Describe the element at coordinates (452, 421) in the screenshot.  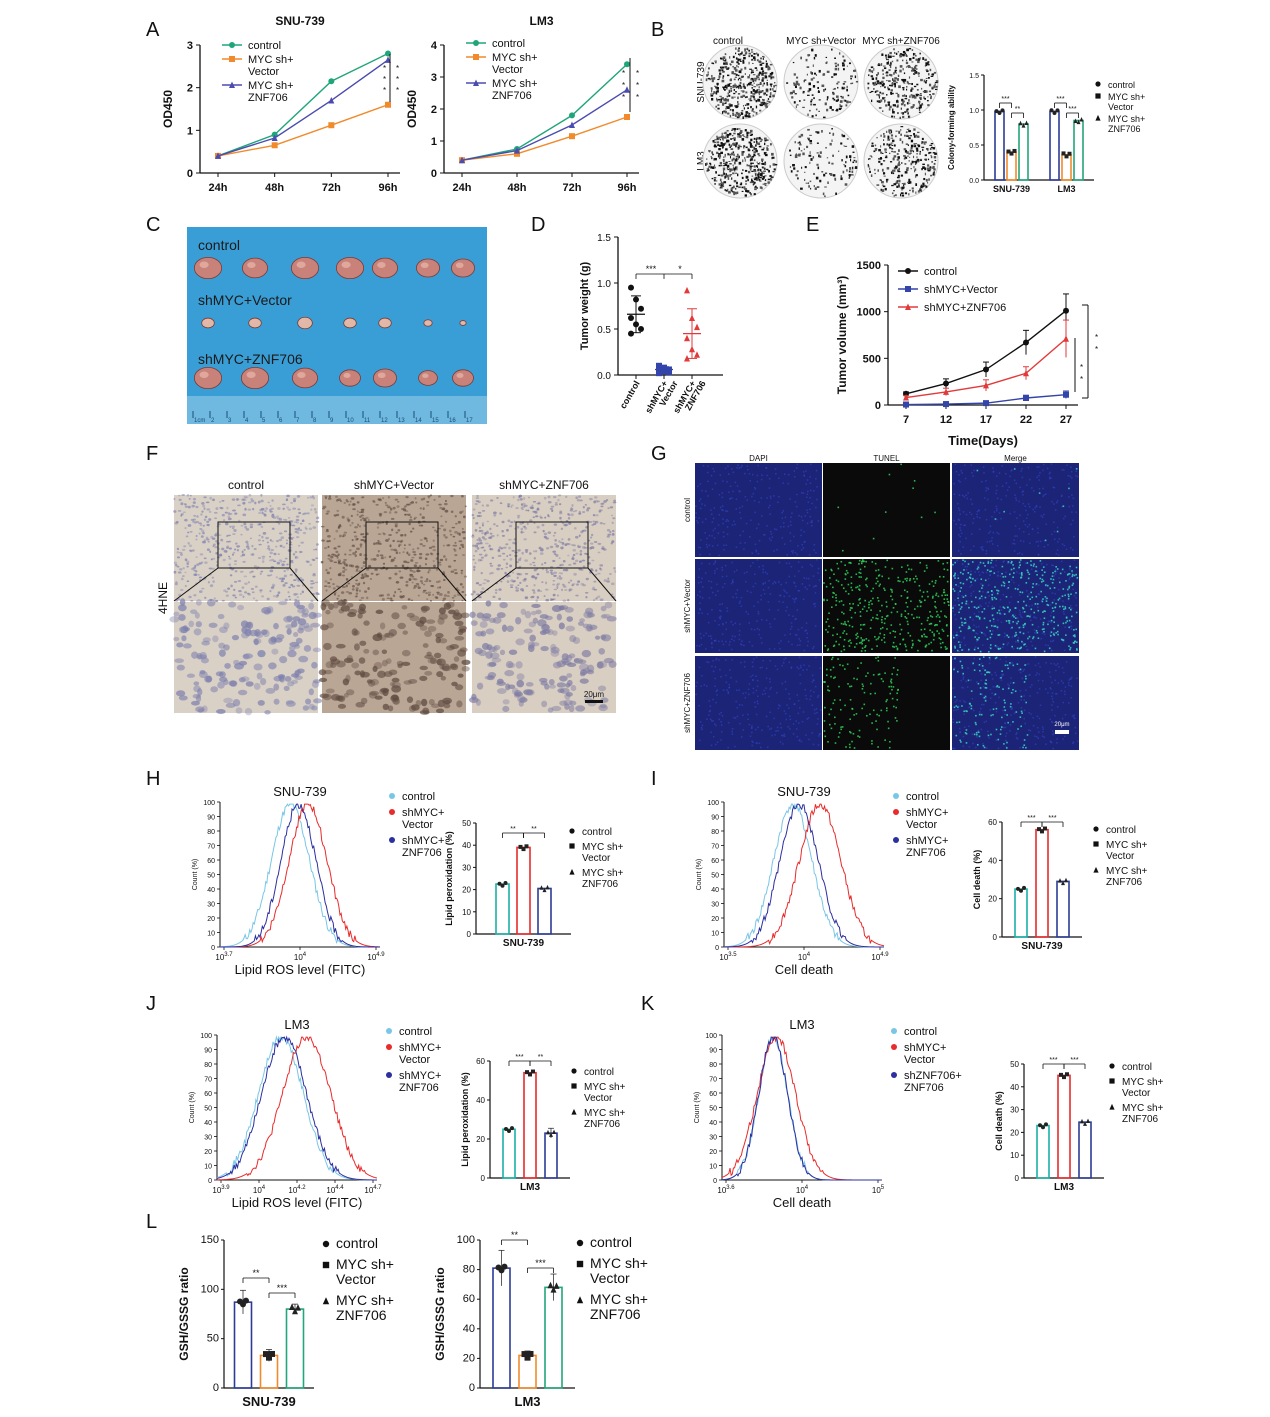
I see `ruler-label: 16` at that location.